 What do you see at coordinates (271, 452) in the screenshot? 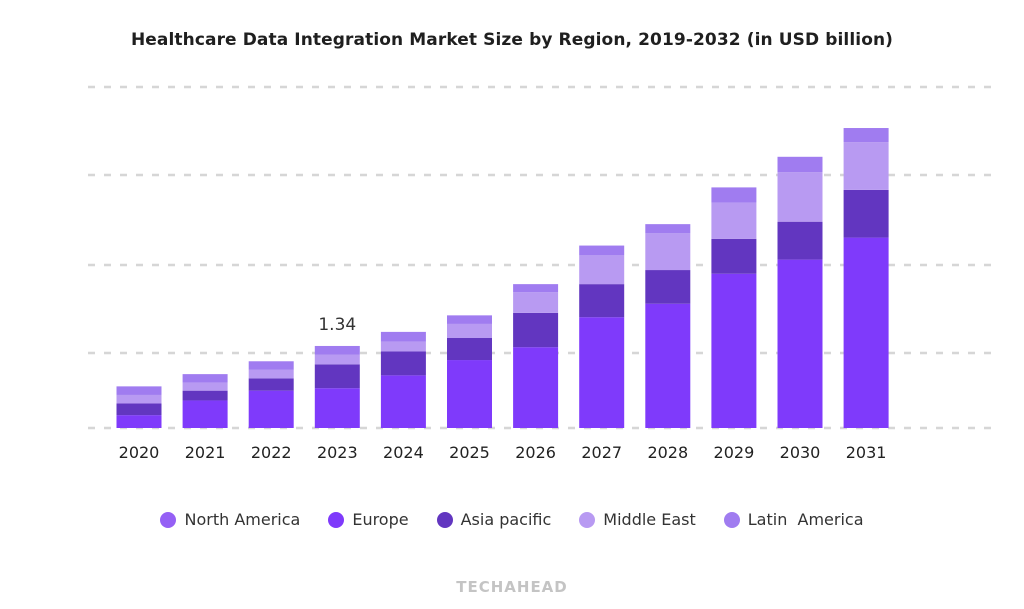
I see `x-tick-label: 2022` at bounding box center [271, 452].